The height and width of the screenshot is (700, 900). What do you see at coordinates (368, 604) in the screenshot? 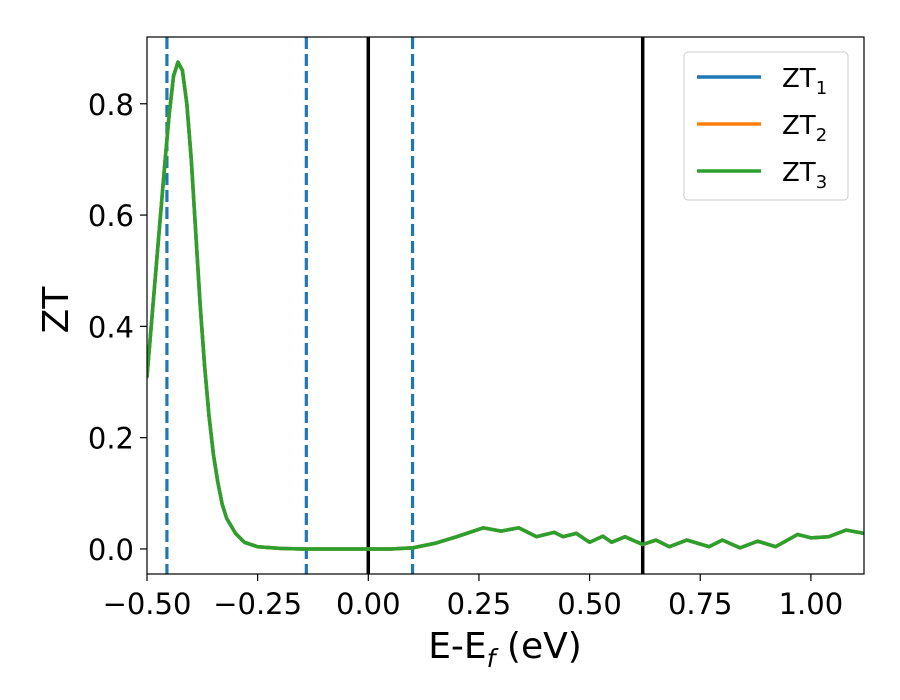
I see `x-tick-label: 0.00` at bounding box center [368, 604].